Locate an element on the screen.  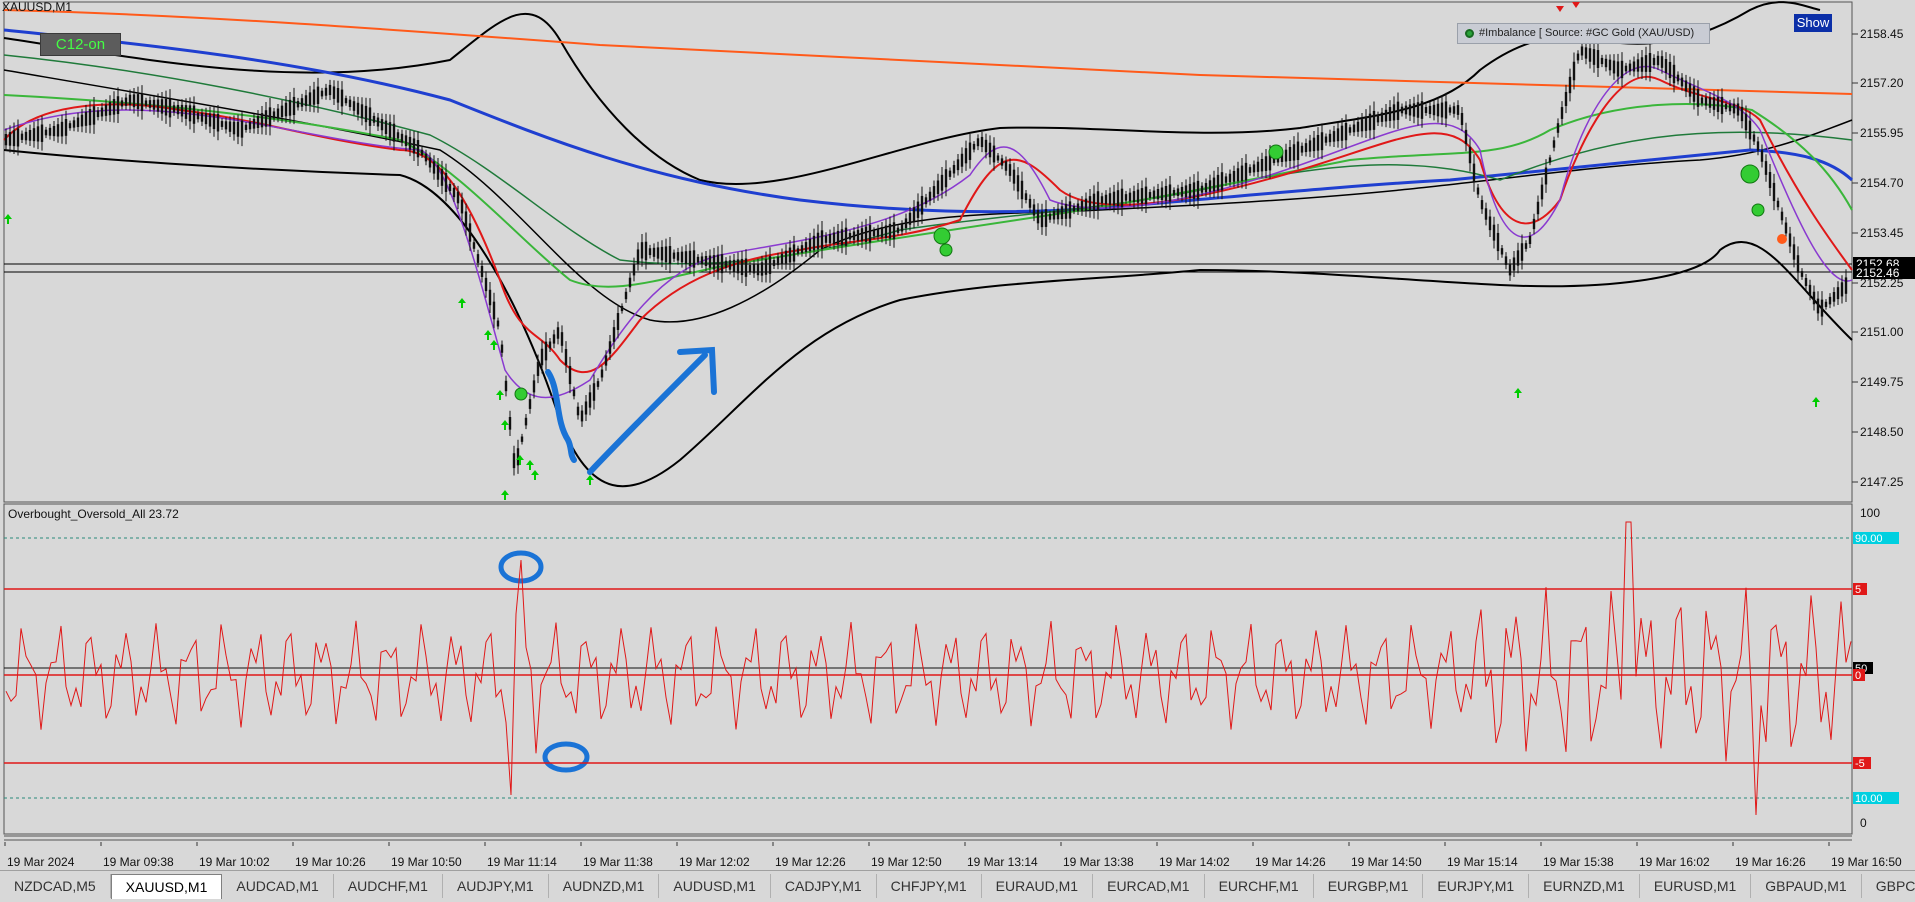
tab-eurnzd-m1: EURNZD,M1 is located at coordinates (1584, 886).